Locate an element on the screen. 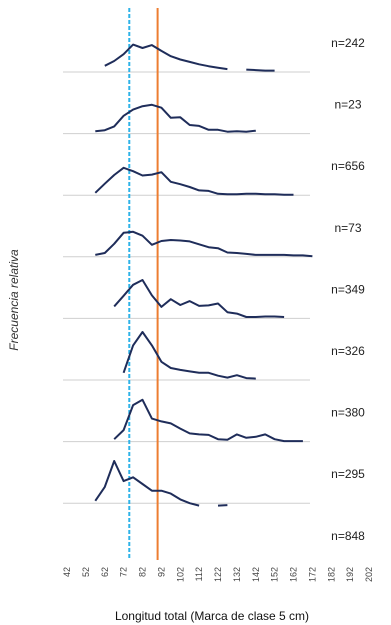 The height and width of the screenshot is (625, 391). n-label-8: n=295 is located at coordinates (348, 474).